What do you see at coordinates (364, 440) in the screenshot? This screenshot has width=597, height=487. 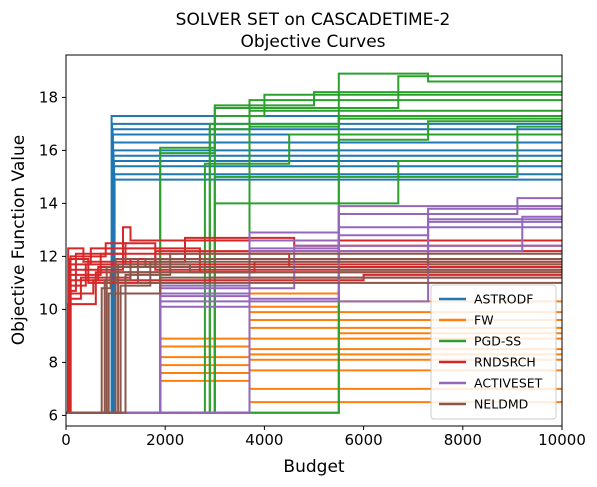 I see `x-tick-label: 6000` at bounding box center [364, 440].